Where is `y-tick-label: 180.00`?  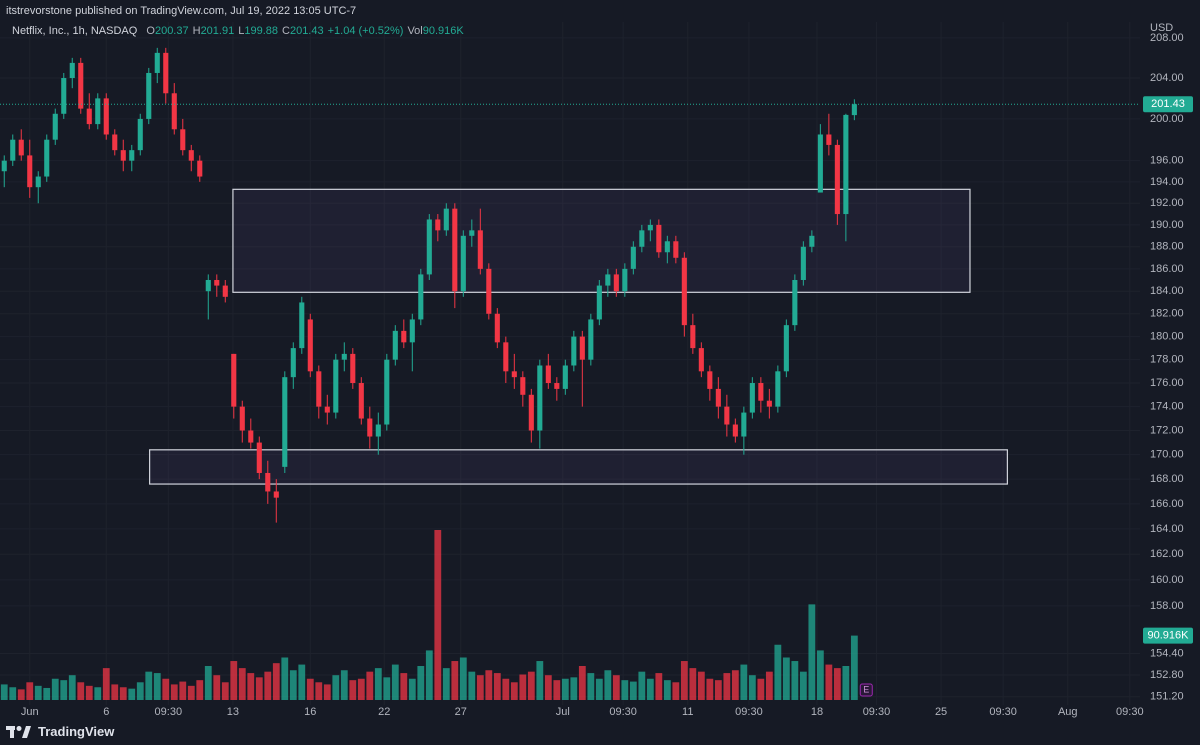
y-tick-label: 180.00 is located at coordinates (1167, 337).